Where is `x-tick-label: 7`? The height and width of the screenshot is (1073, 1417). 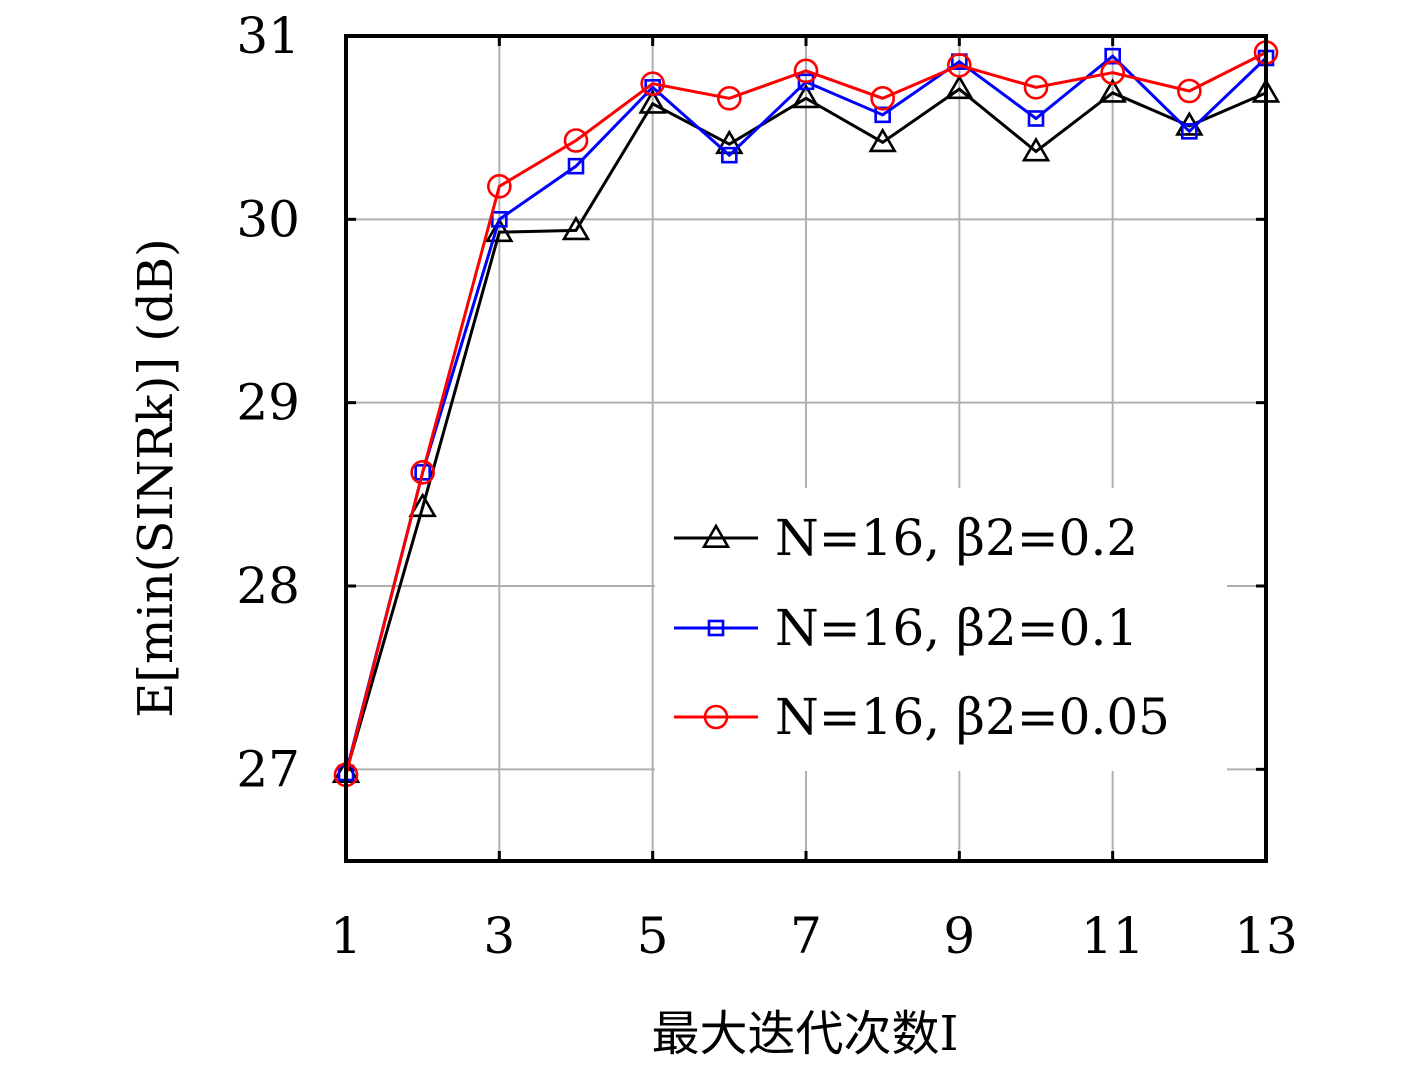
x-tick-label: 7 is located at coordinates (806, 936).